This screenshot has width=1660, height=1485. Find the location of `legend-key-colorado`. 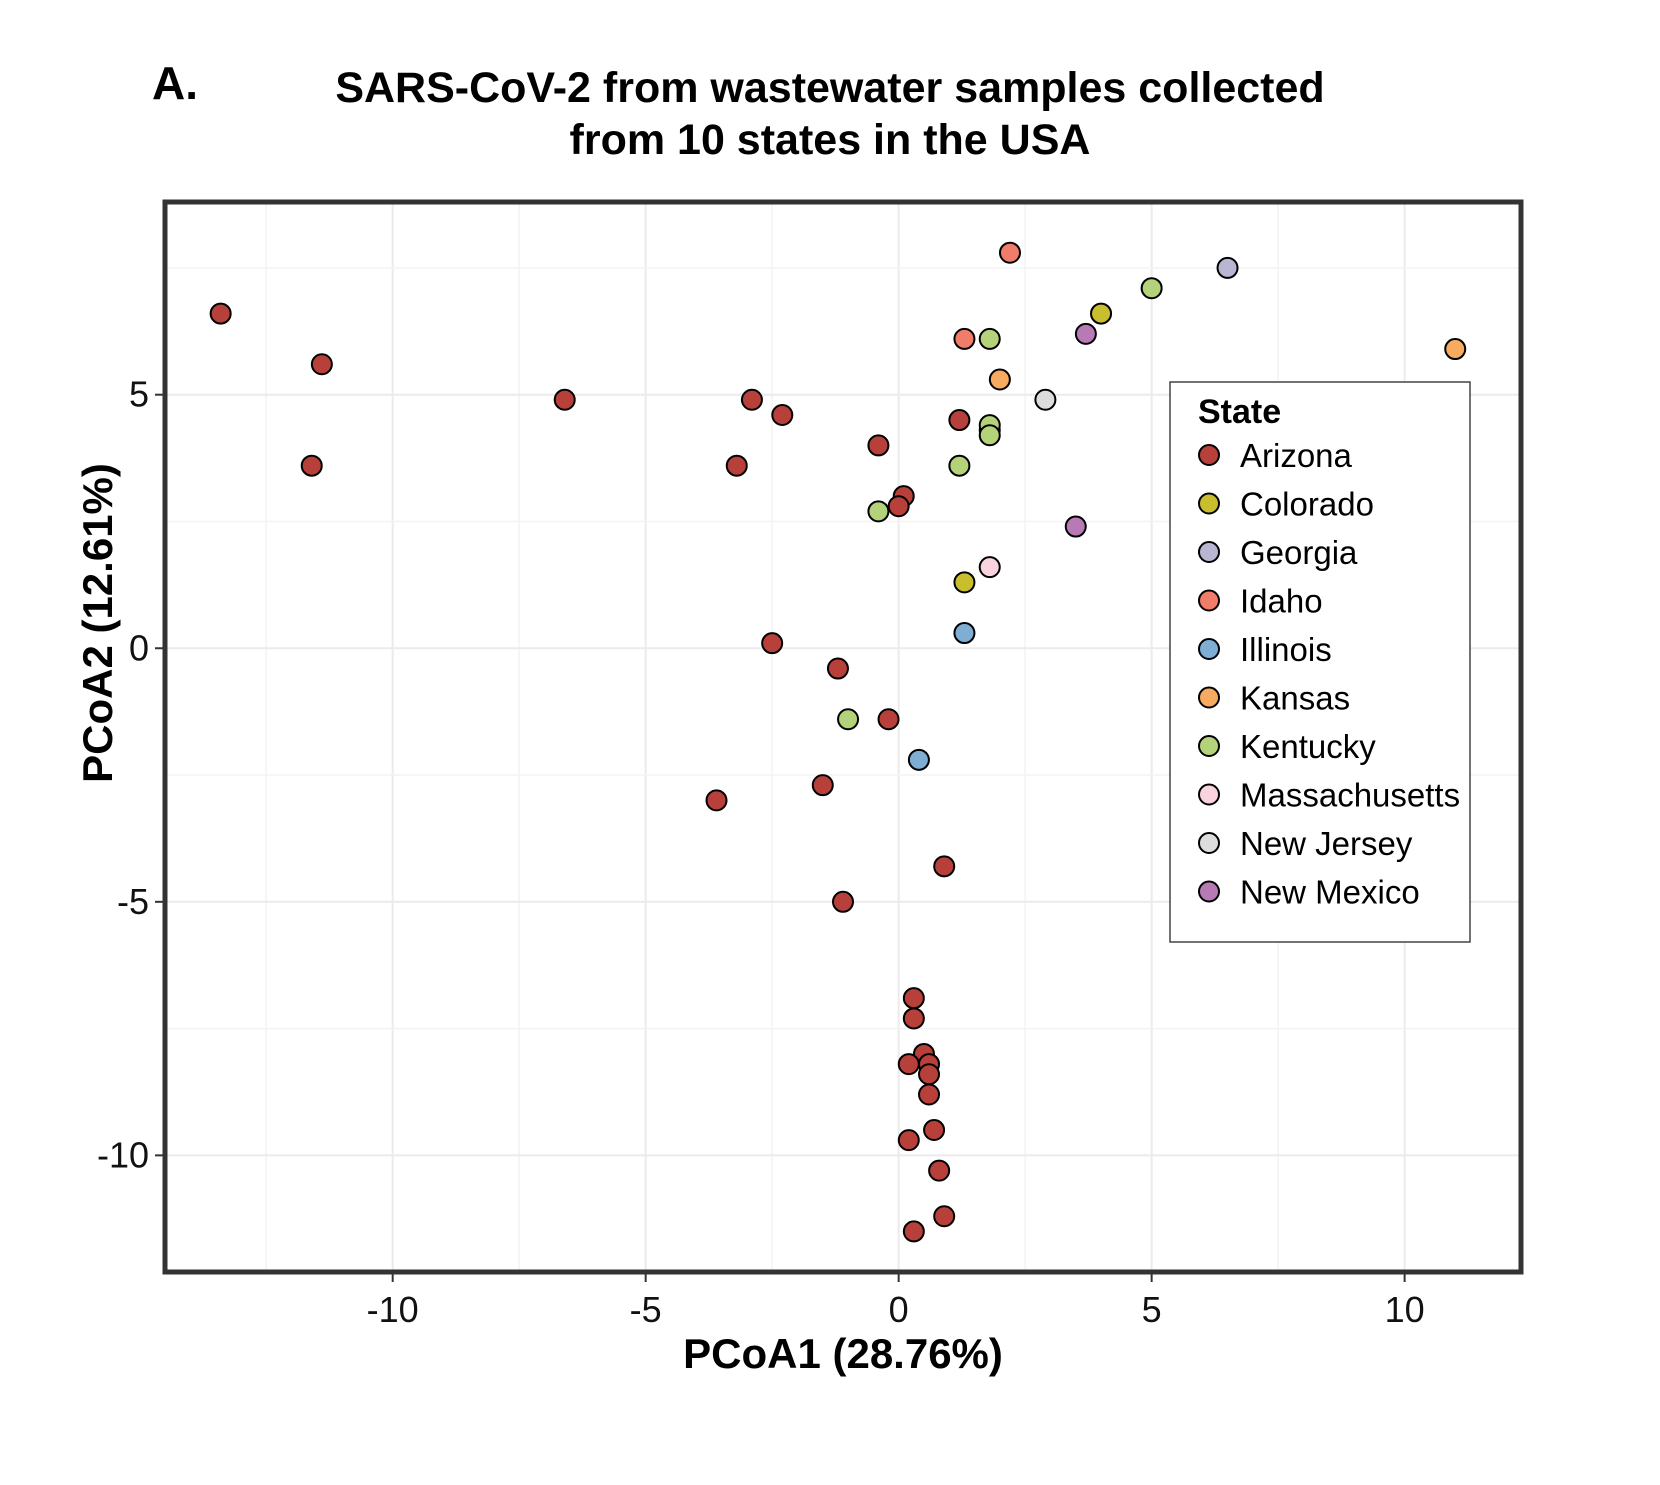

legend-key-colorado is located at coordinates (1209, 503).